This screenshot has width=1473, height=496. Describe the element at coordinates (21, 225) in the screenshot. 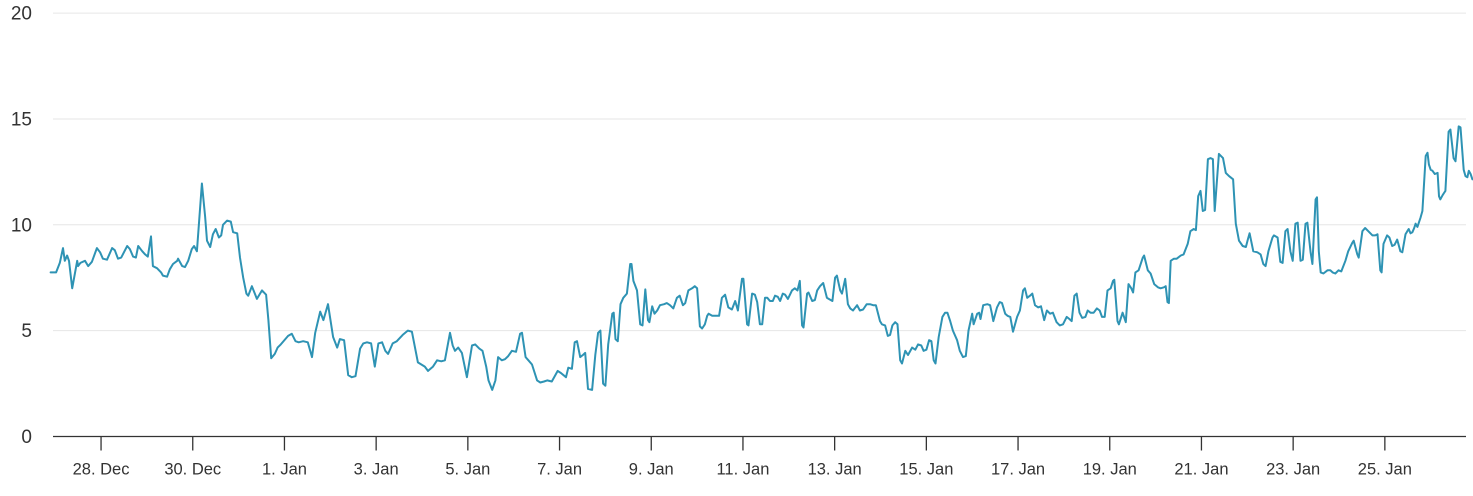

I see `y-axis-label: 10` at that location.